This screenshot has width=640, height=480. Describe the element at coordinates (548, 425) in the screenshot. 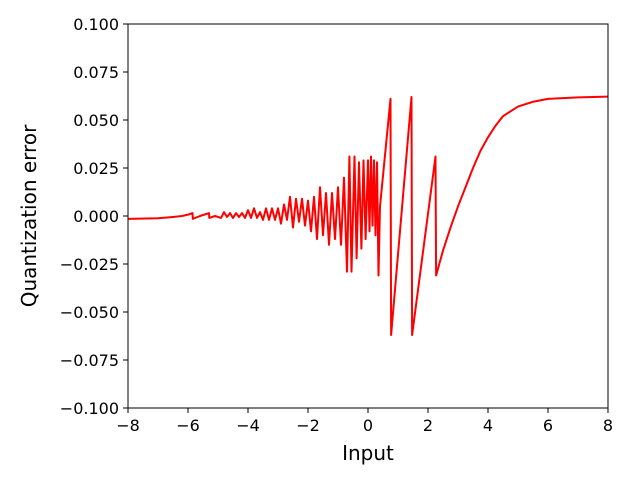

I see `x-tick-label: 6` at that location.